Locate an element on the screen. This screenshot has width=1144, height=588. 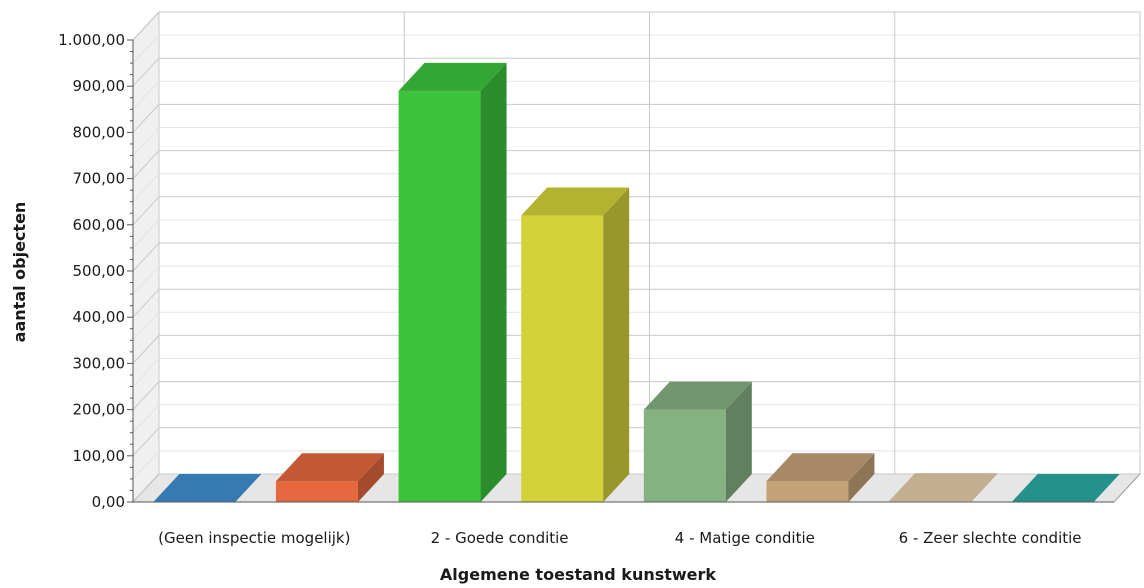
x-tick-label: 2 - Goede conditie is located at coordinates (500, 538).